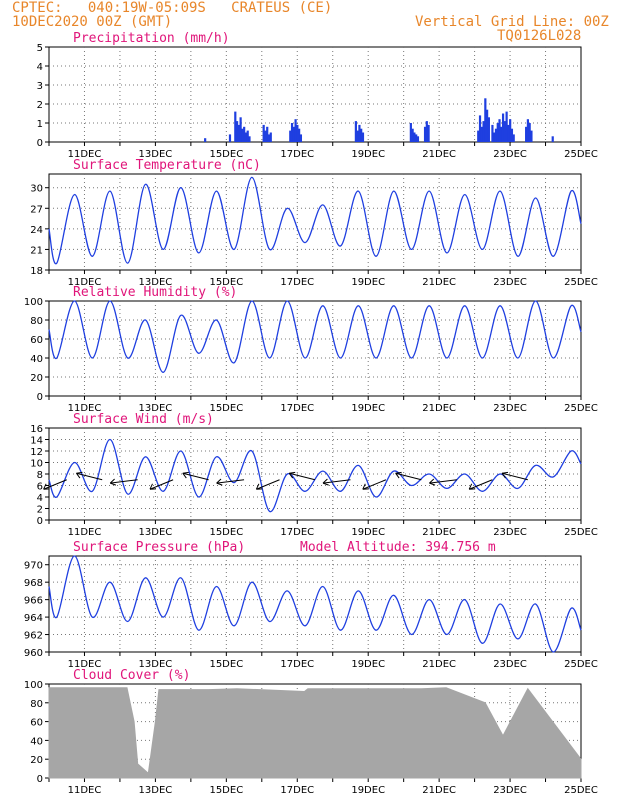 Image resolution: width=618 pixels, height=800 pixels. I want to click on pres-xtick-label: 21DEC, so click(439, 664).